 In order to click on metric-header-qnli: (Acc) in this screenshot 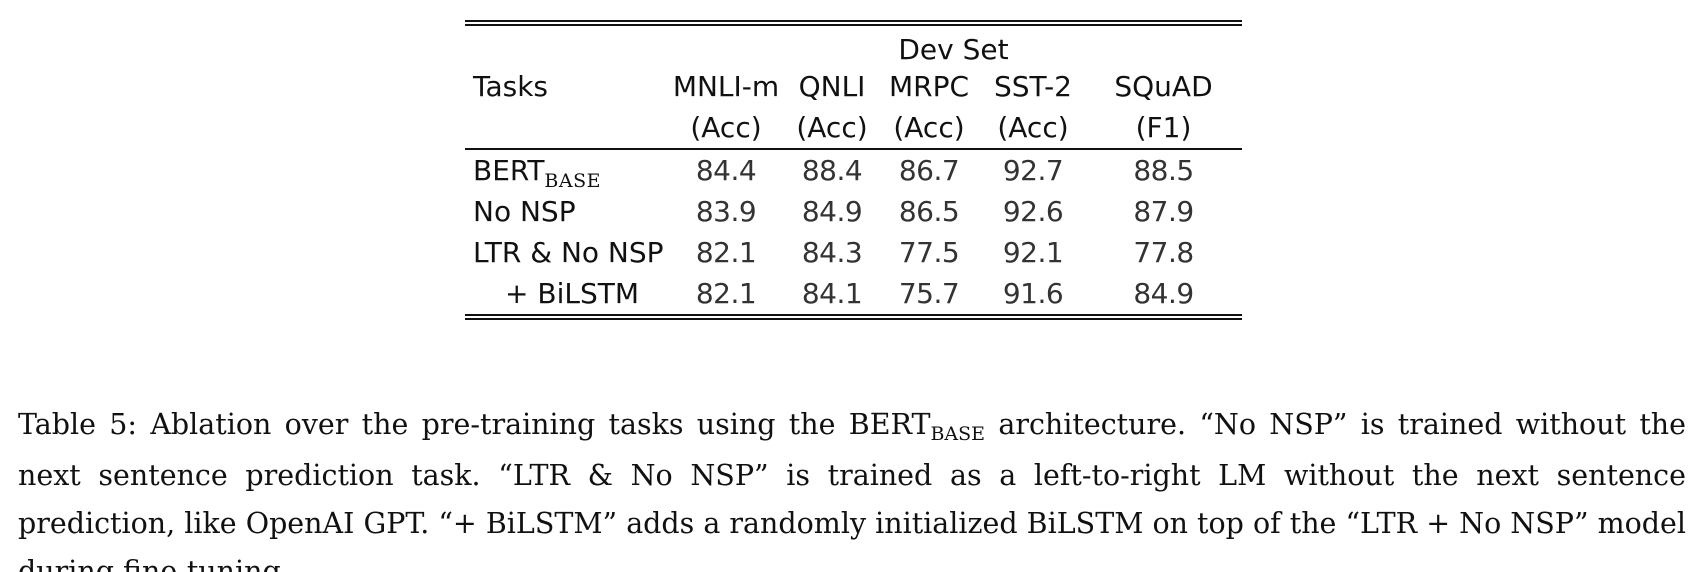, I will do `click(832, 128)`.